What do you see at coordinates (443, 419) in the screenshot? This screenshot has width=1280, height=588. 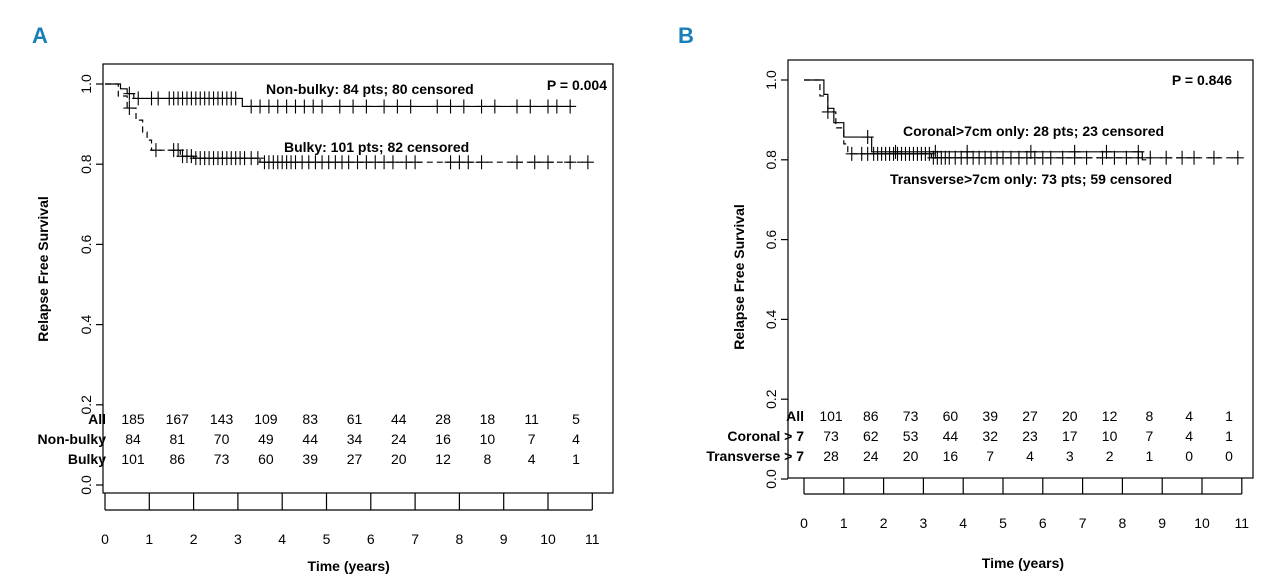 I see `panel-a-risk-value-0-7: 28` at bounding box center [443, 419].